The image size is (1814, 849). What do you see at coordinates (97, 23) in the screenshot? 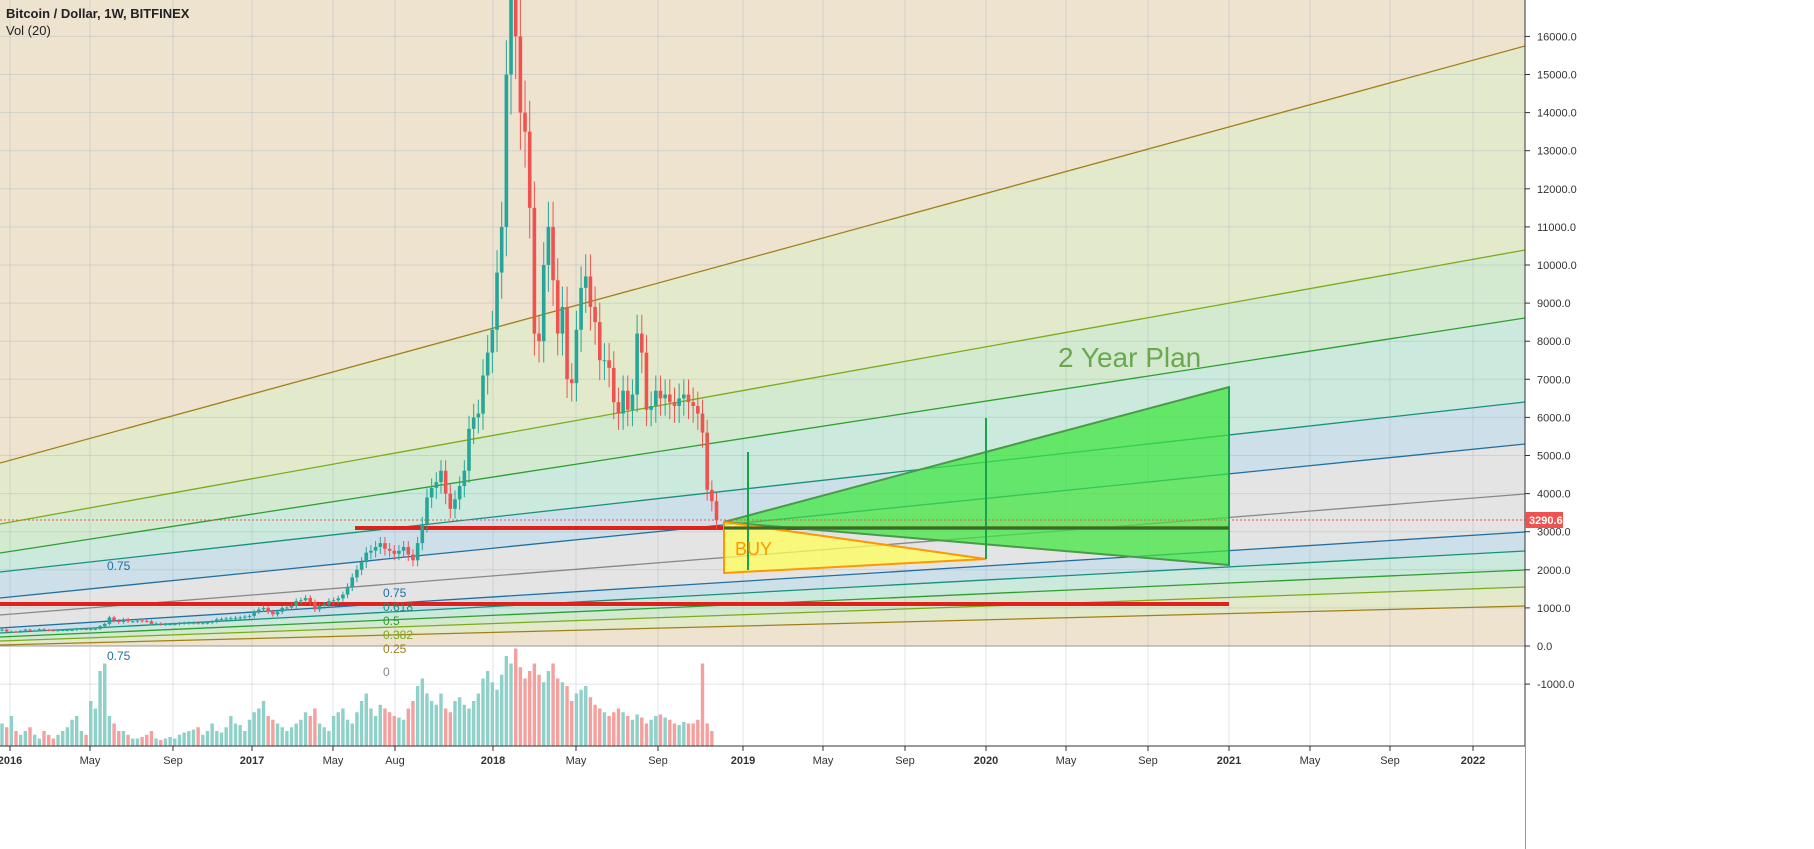
I see `chart-legend: Bitcoin / Dollar, 1W, BITFINEX Vol (20)` at bounding box center [97, 23].